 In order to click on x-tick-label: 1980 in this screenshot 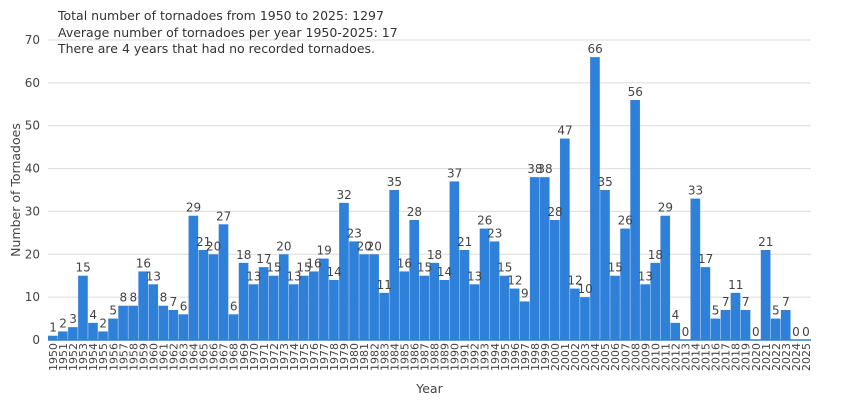, I will do `click(354, 357)`.